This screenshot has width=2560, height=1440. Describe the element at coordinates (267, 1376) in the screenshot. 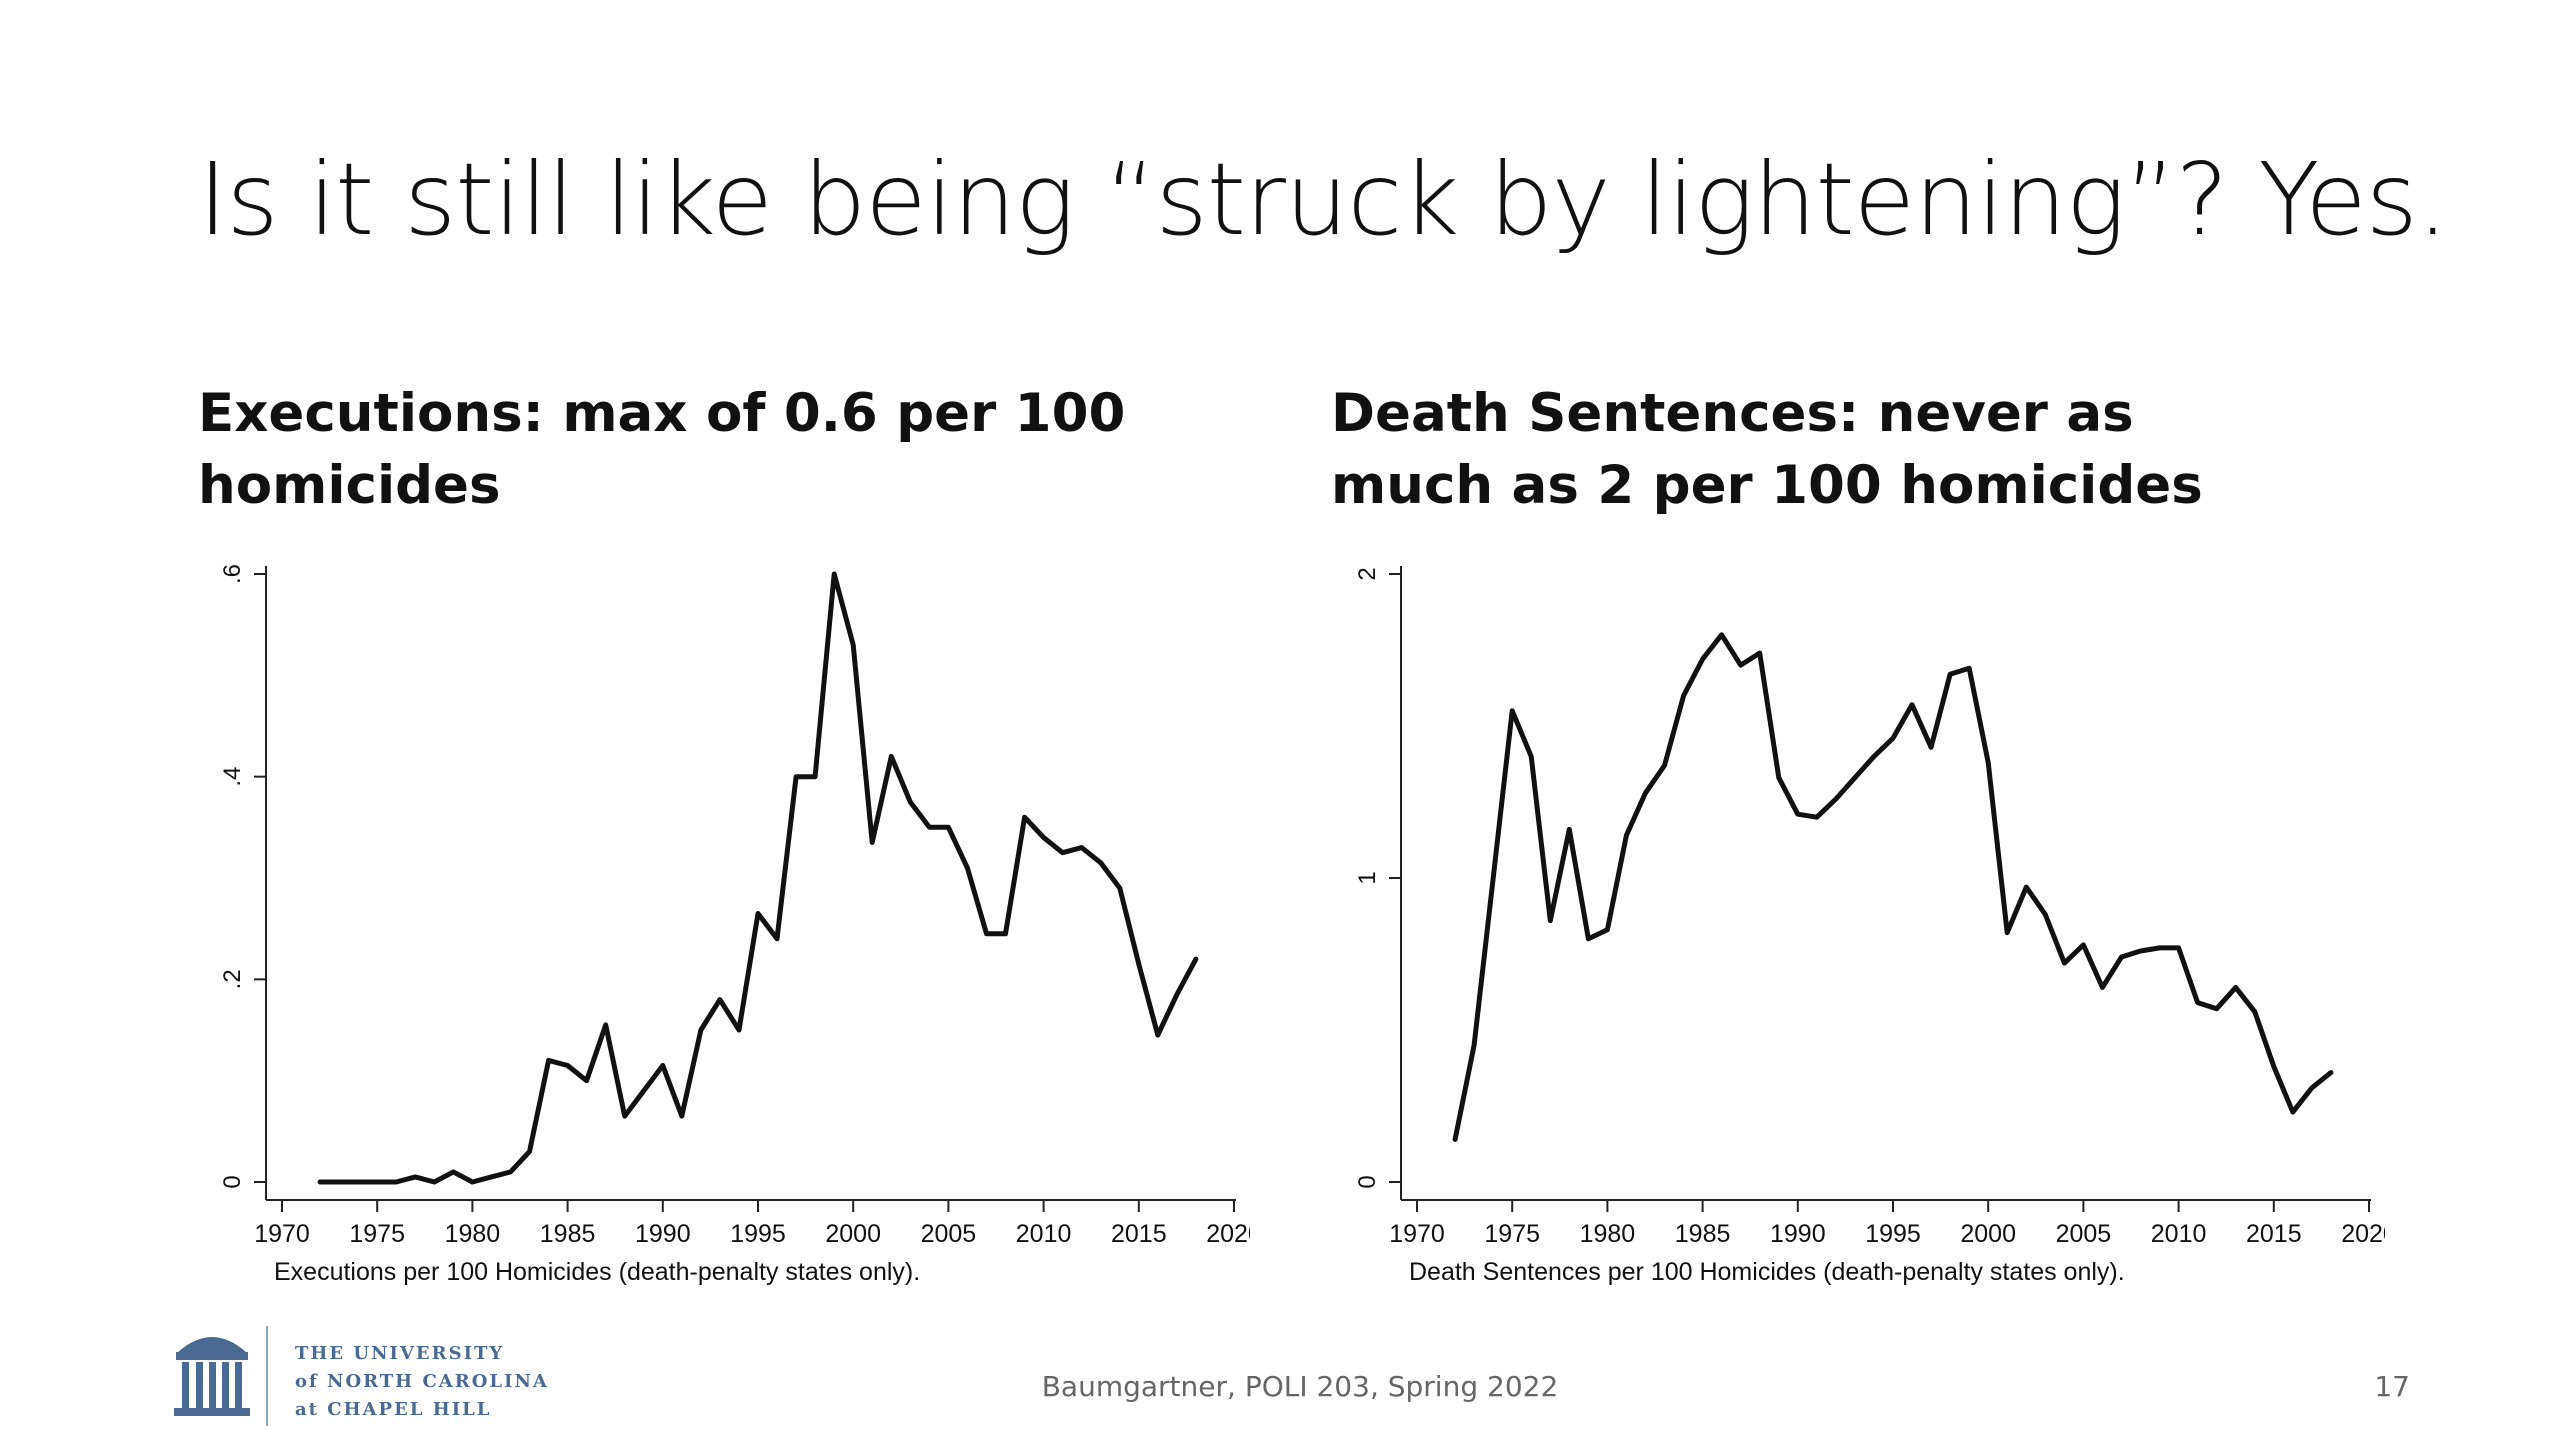

I see `logo-separator` at that location.